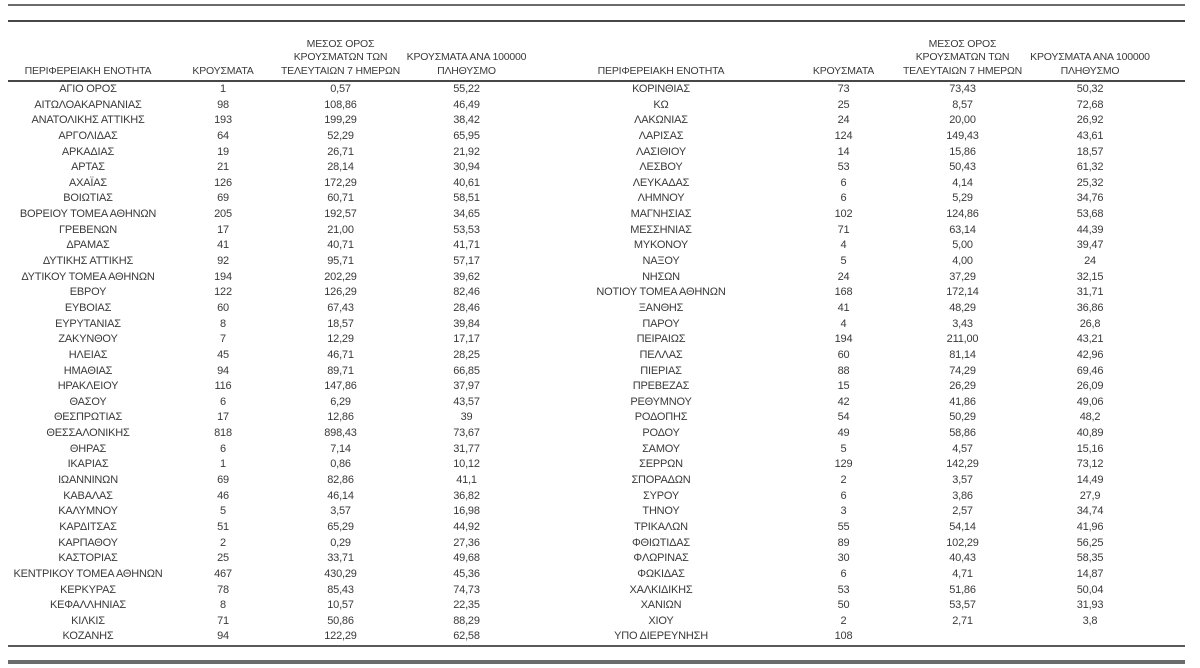  What do you see at coordinates (223, 292) in the screenshot?
I see `left-cases-cell: 122` at bounding box center [223, 292].